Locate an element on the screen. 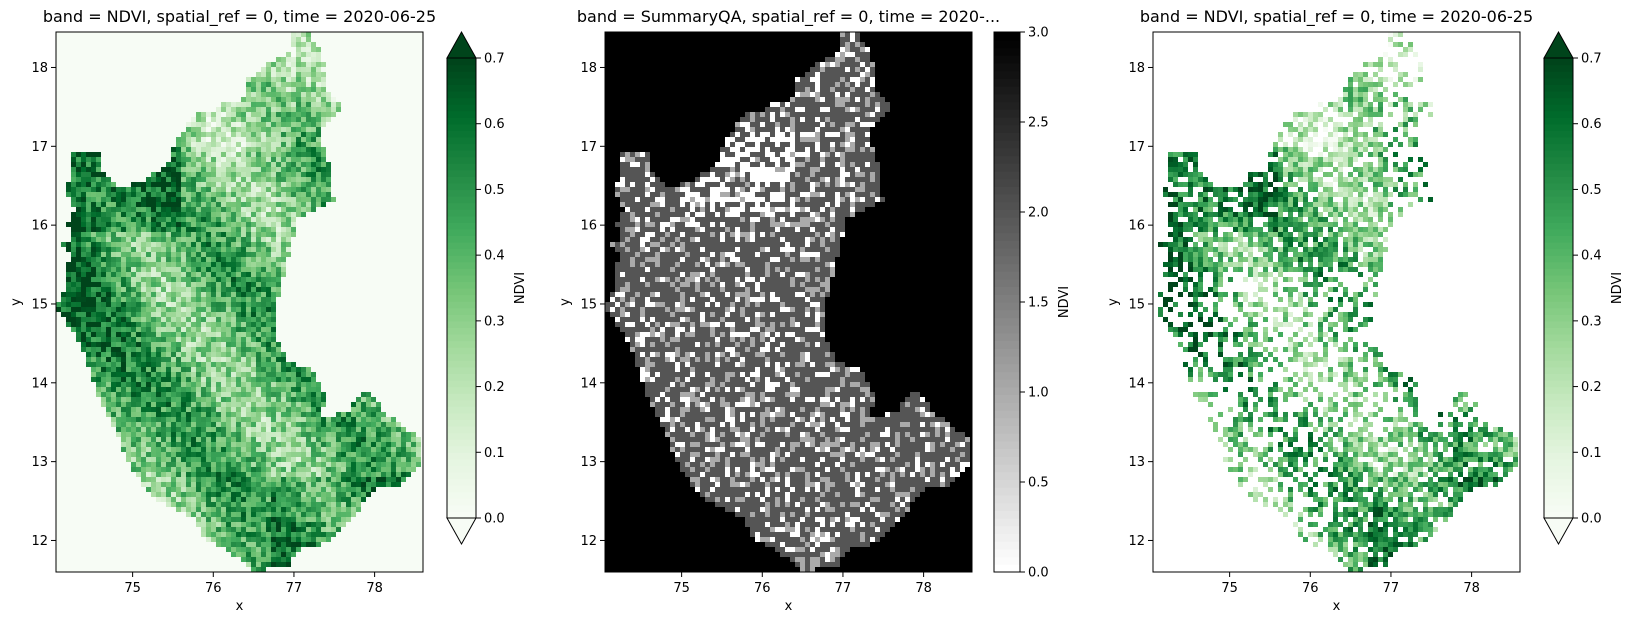 The height and width of the screenshot is (624, 1626). colorbar-segment is located at coordinates (461, 469).